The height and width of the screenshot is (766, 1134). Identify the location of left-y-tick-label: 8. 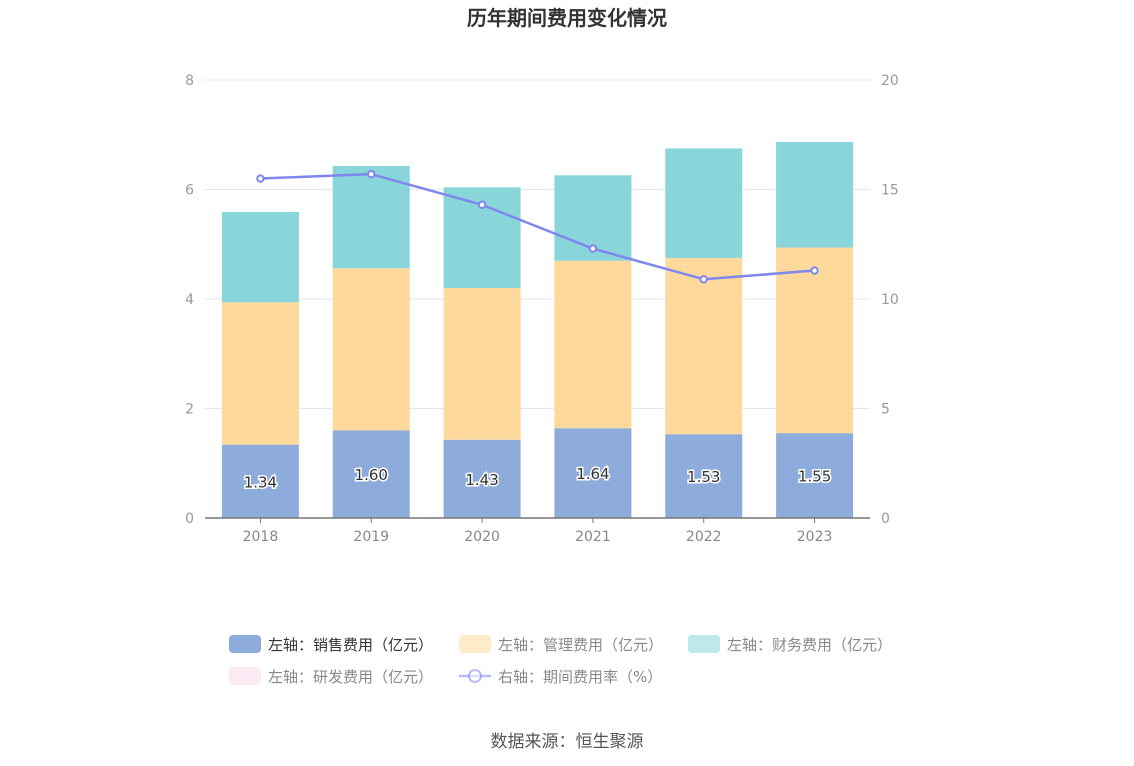
(189, 81).